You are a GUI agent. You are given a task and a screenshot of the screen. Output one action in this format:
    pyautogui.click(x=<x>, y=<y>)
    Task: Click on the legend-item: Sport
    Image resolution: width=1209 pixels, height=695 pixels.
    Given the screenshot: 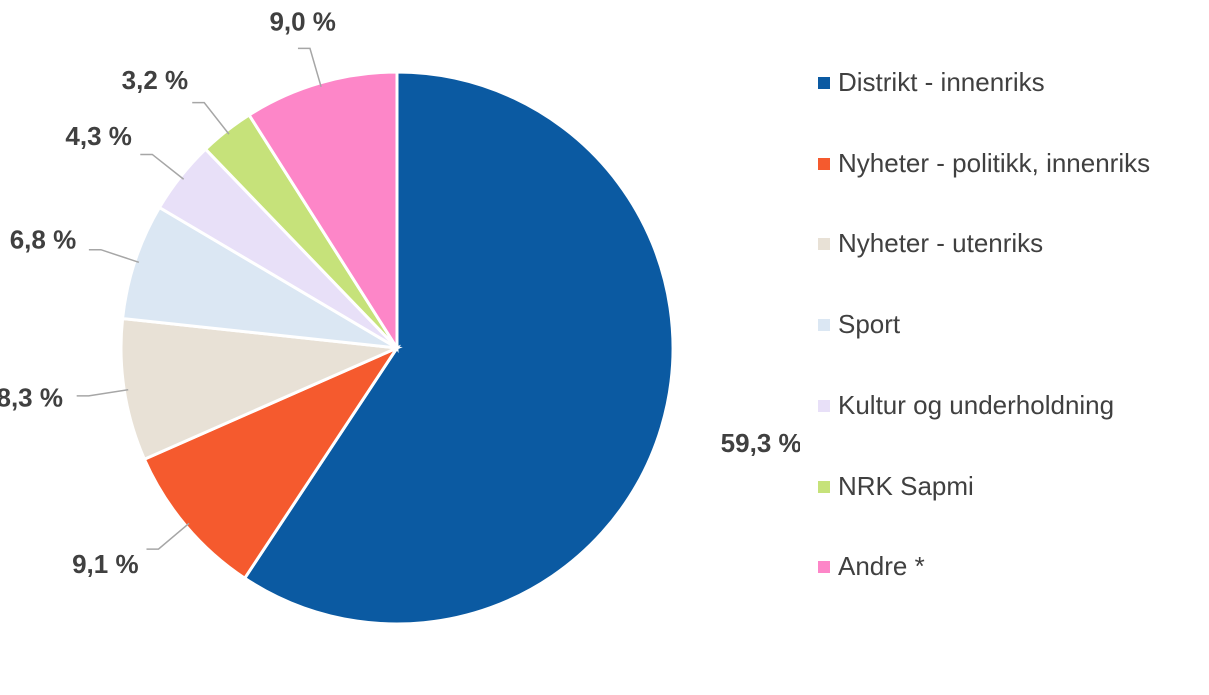 What is the action you would take?
    pyautogui.click(x=990, y=324)
    